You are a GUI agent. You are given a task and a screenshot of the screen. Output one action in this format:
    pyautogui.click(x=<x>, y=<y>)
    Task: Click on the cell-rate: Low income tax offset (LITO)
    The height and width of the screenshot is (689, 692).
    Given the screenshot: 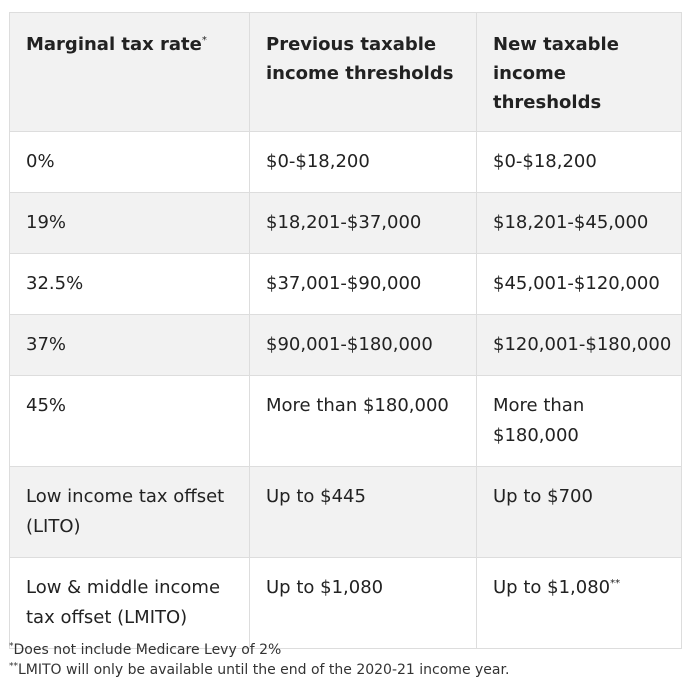 What is the action you would take?
    pyautogui.click(x=129, y=512)
    